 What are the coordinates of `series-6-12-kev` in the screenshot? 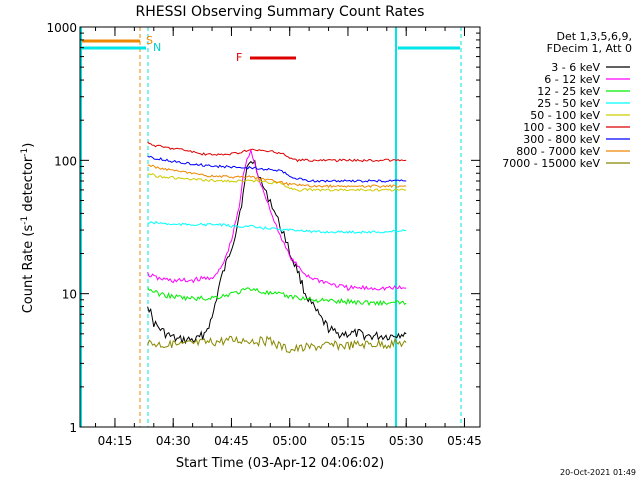 It's located at (277, 220).